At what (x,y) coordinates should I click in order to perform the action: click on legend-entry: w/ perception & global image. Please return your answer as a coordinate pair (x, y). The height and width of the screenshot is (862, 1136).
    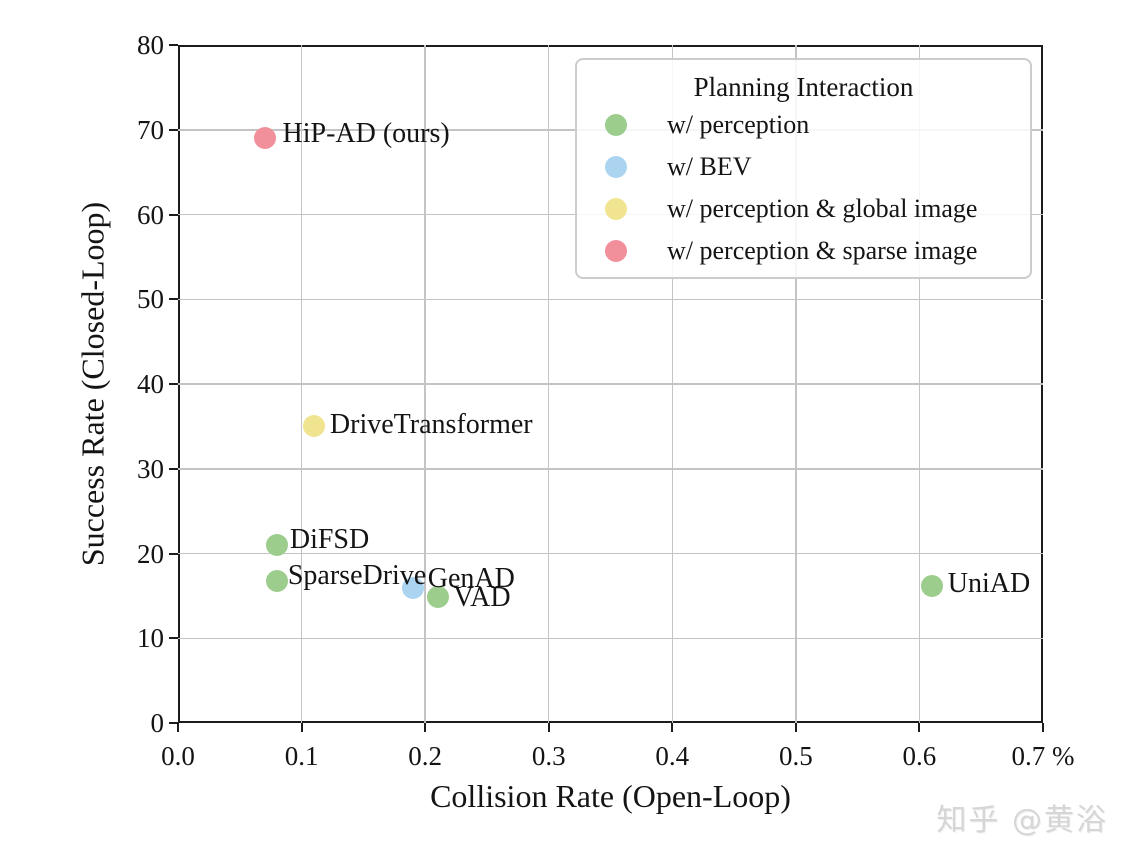
    Looking at the image, I should click on (803, 209).